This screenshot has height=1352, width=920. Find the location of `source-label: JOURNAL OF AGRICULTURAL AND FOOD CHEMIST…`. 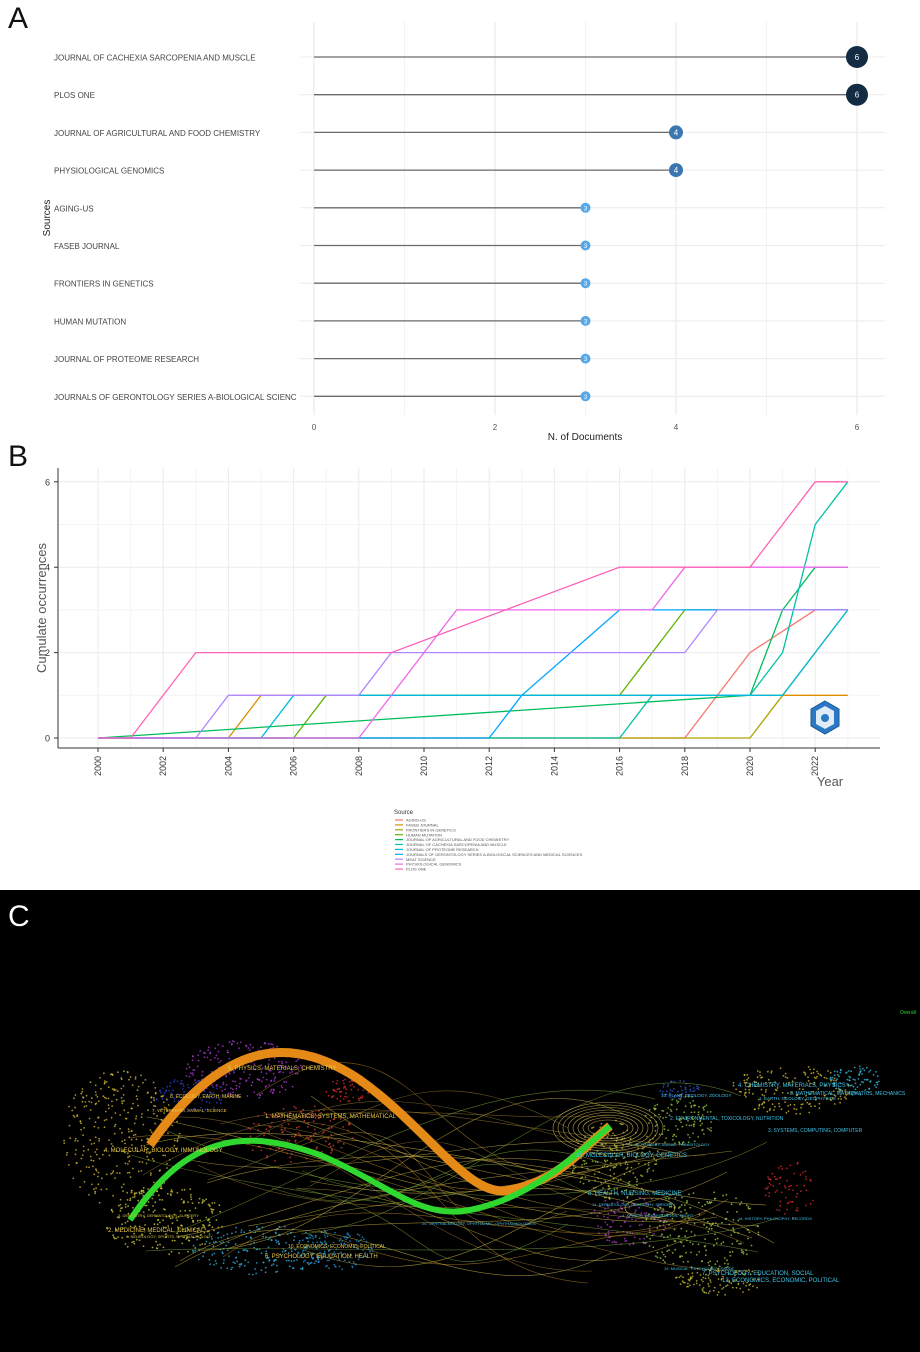

source-label: JOURNAL OF AGRICULTURAL AND FOOD CHEMIST… is located at coordinates (157, 133).